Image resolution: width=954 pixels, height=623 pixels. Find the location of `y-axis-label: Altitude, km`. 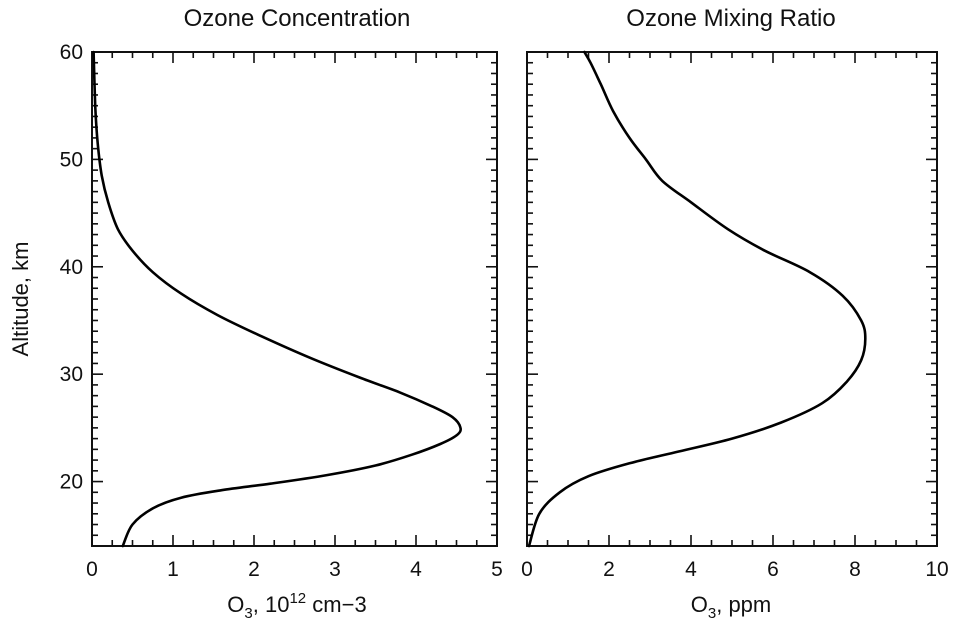

y-axis-label: Altitude, km is located at coordinates (20, 299).